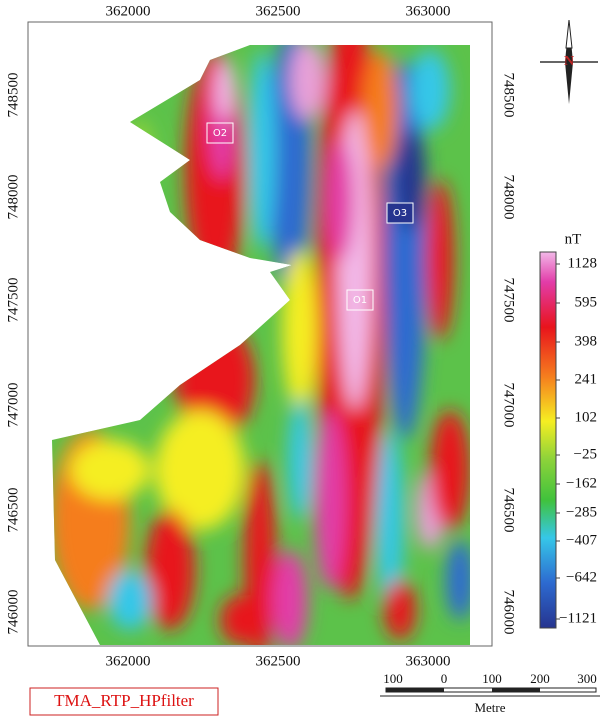  What do you see at coordinates (586, 341) in the screenshot?
I see `colorbar-label: 398` at bounding box center [586, 341].